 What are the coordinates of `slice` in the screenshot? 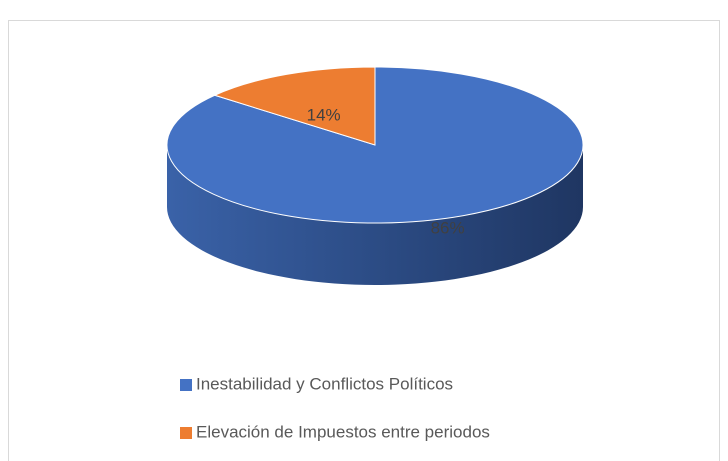 It's located at (294, 106).